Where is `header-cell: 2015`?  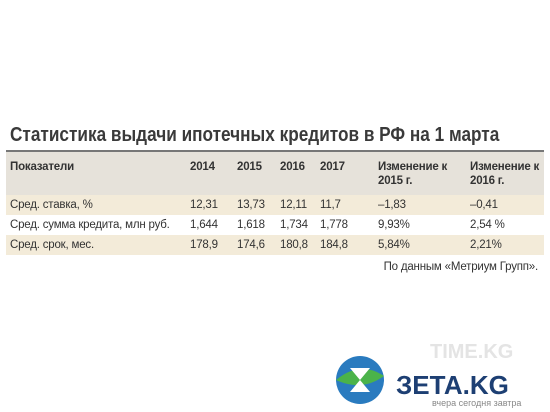 header-cell: 2015 is located at coordinates (249, 167).